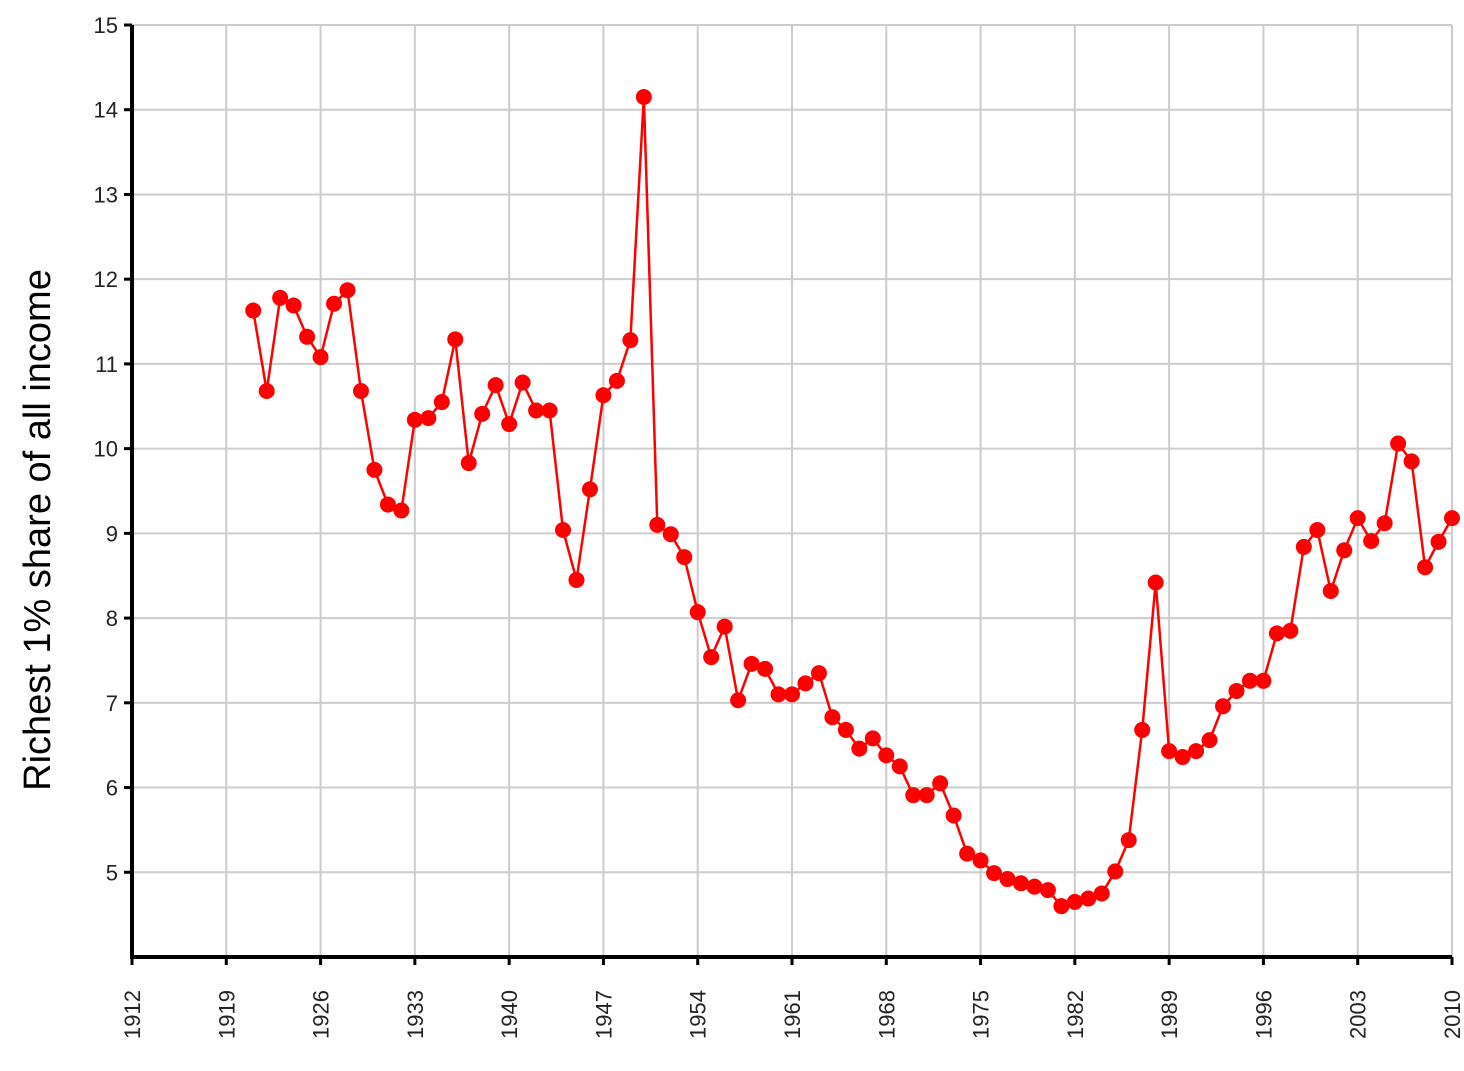  Describe the element at coordinates (509, 1014) in the screenshot. I see `x-tick-label: 1940` at that location.